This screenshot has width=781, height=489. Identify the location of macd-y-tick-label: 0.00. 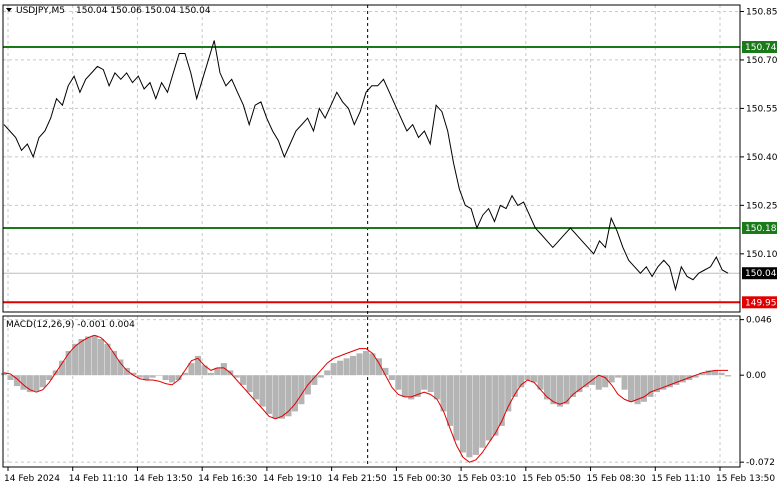
(756, 376).